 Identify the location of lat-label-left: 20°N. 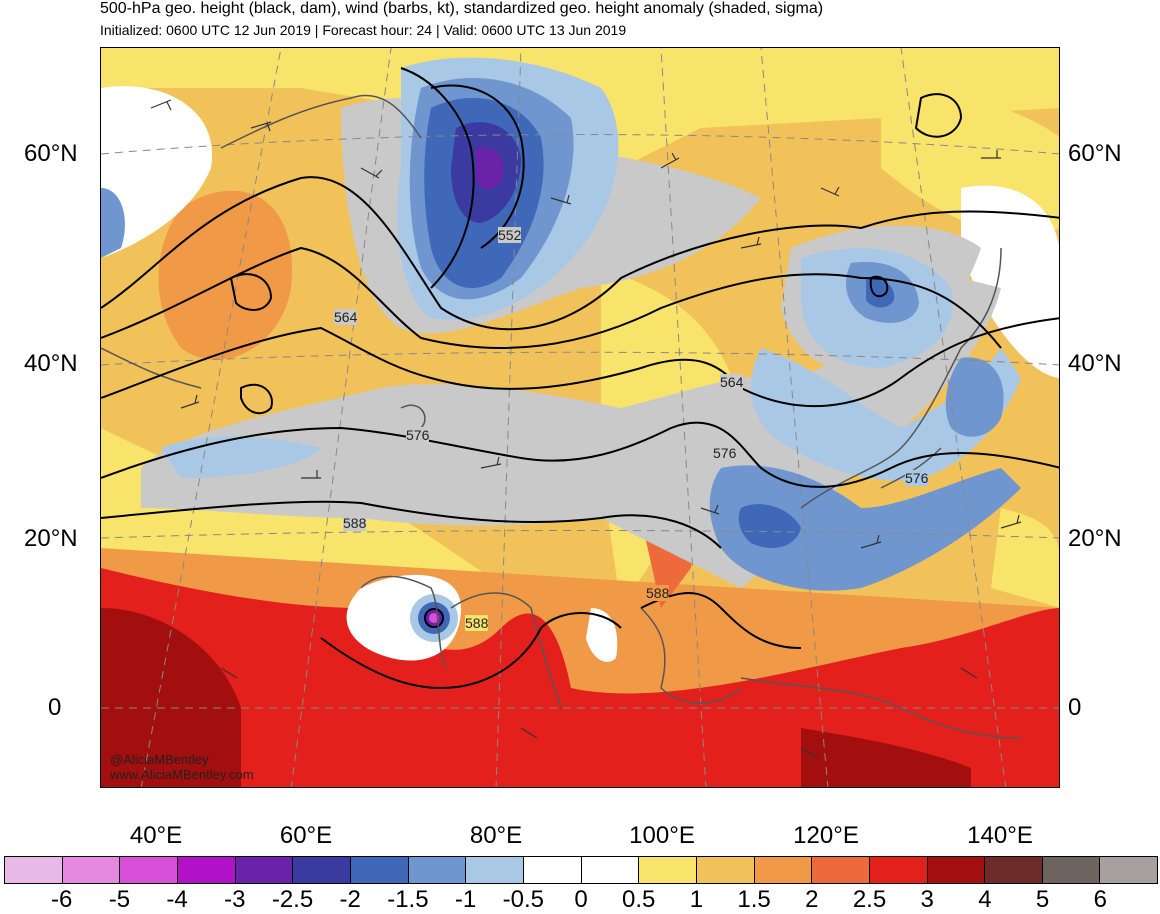
(51, 538).